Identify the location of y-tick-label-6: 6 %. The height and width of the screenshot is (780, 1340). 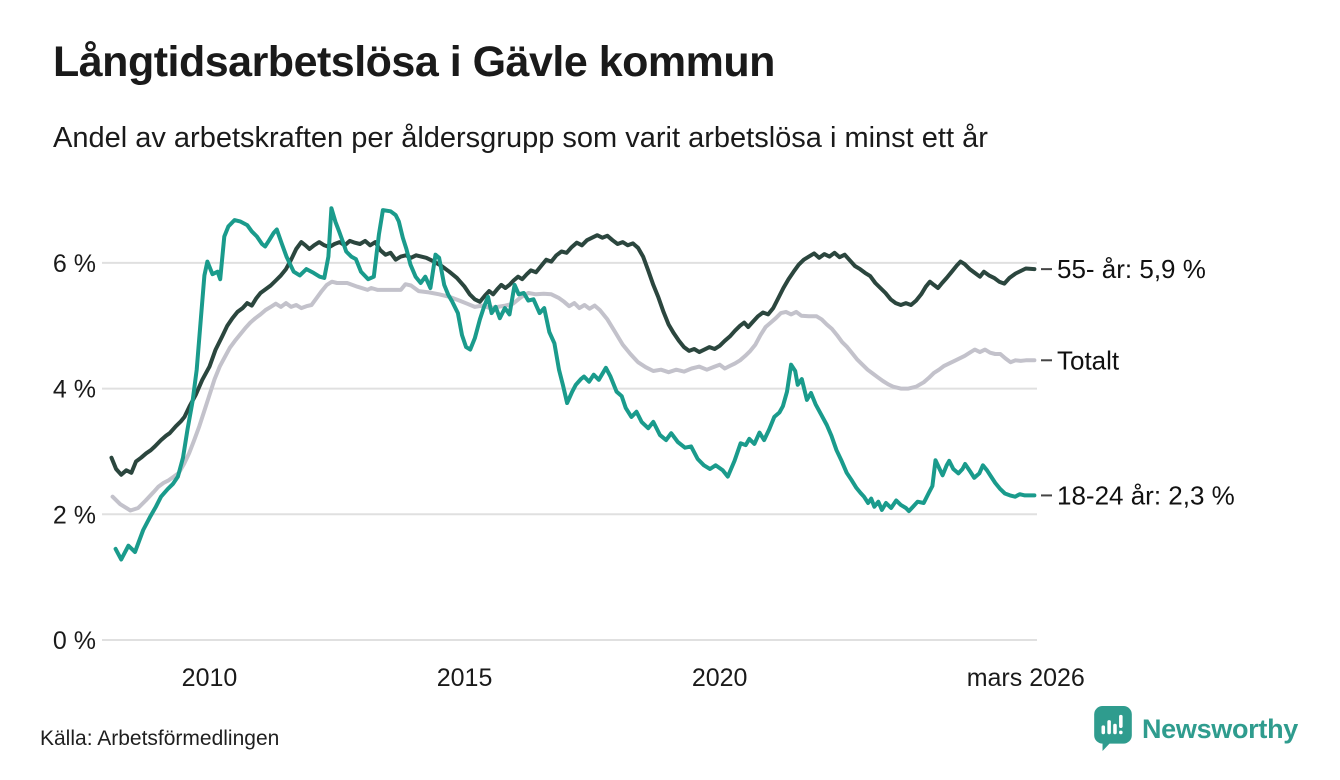
(74, 264).